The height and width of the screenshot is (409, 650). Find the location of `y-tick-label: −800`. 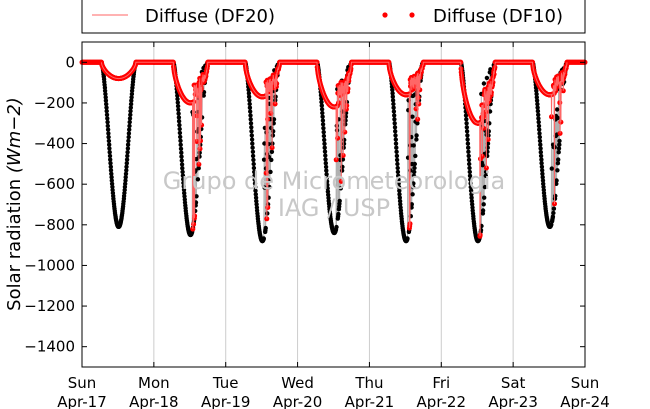

y-tick-label: −800 is located at coordinates (54, 225).